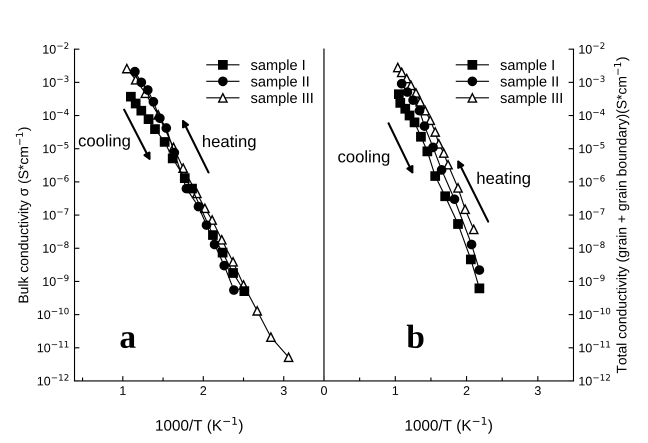 This screenshot has height=443, width=648. Describe the element at coordinates (594, 380) in the screenshot. I see `y2-tick-label: 10$^{−12}$` at that location.